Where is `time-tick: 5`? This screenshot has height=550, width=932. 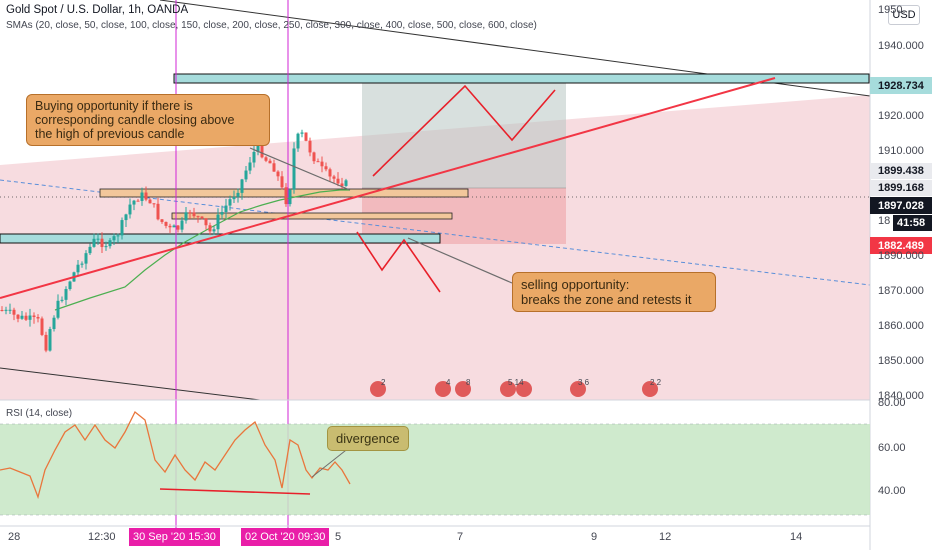
time-tick: 5 is located at coordinates (338, 537).